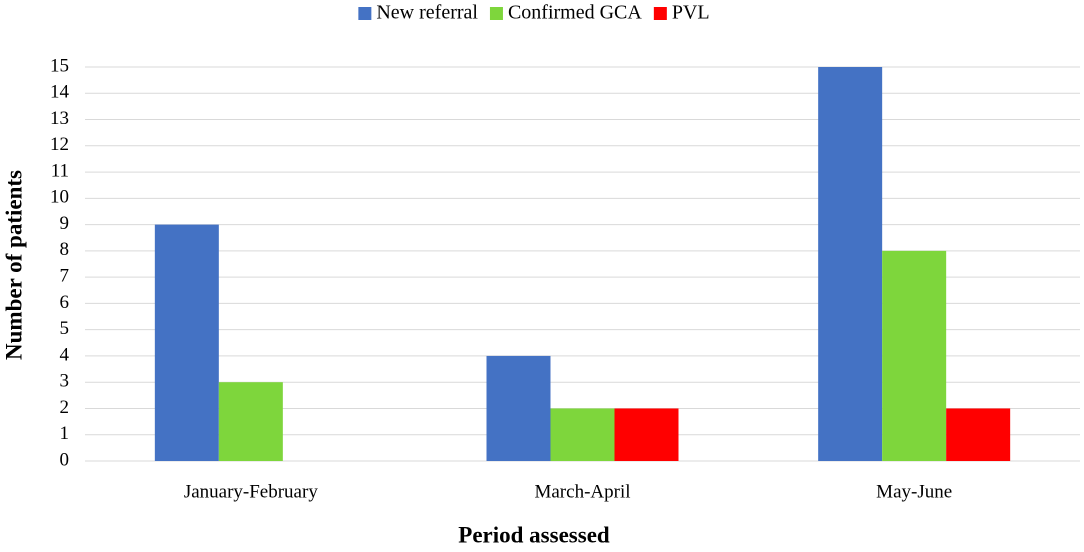  Describe the element at coordinates (65, 223) in the screenshot. I see `y-tick-label: 9` at that location.